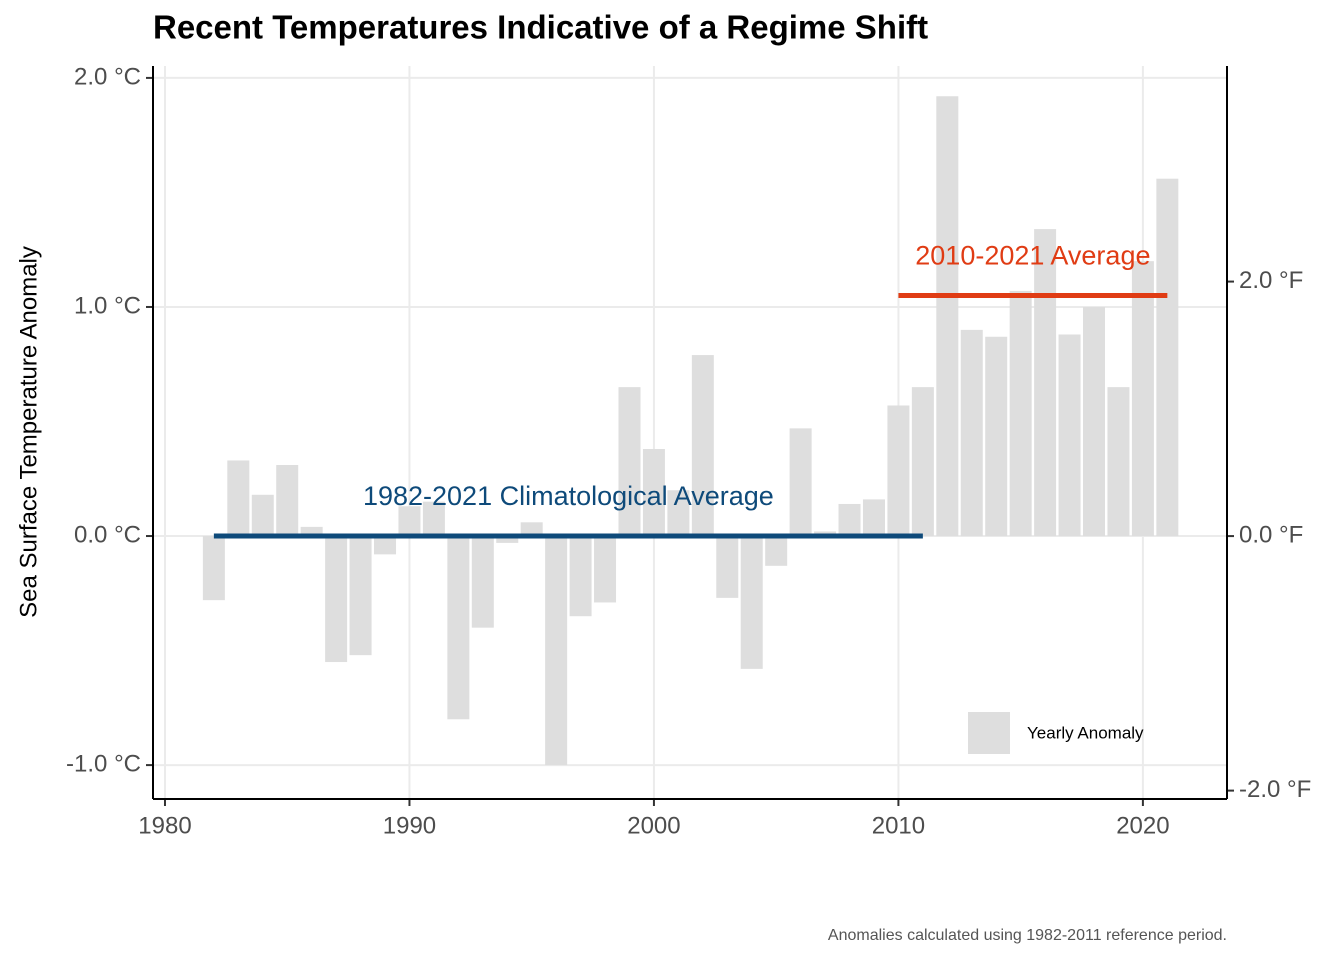 The width and height of the screenshot is (1344, 960). Describe the element at coordinates (164, 825) in the screenshot. I see `x-tick-label: 1980` at that location.